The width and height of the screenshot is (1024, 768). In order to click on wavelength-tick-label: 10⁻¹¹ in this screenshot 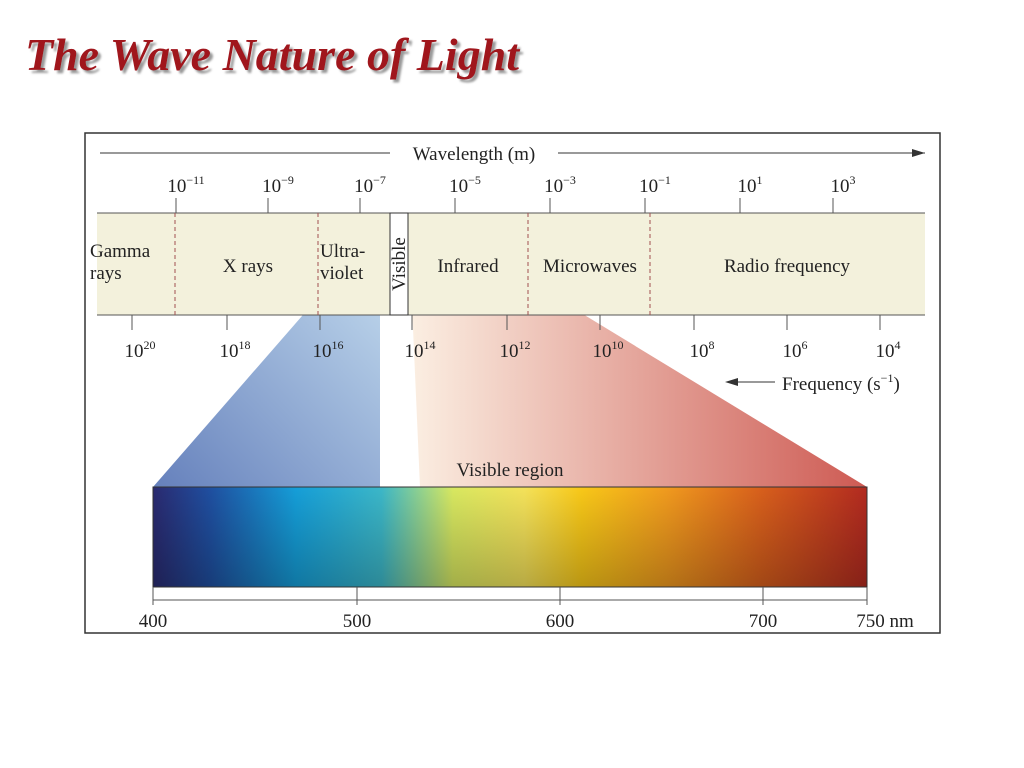, I will do `click(185, 185)`.